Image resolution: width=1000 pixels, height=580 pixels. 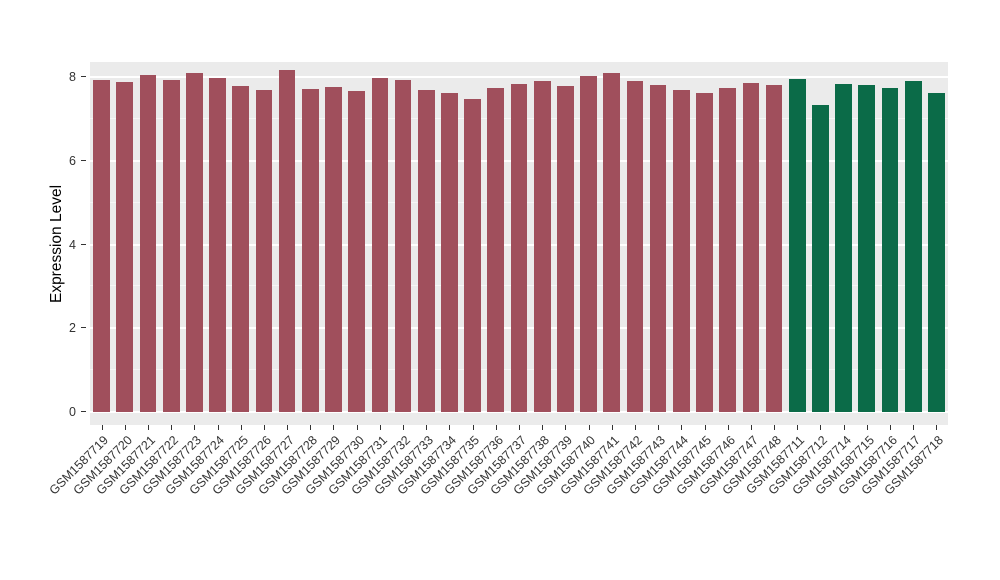 What do you see at coordinates (751, 247) in the screenshot?
I see `bar-GSM1587747` at bounding box center [751, 247].